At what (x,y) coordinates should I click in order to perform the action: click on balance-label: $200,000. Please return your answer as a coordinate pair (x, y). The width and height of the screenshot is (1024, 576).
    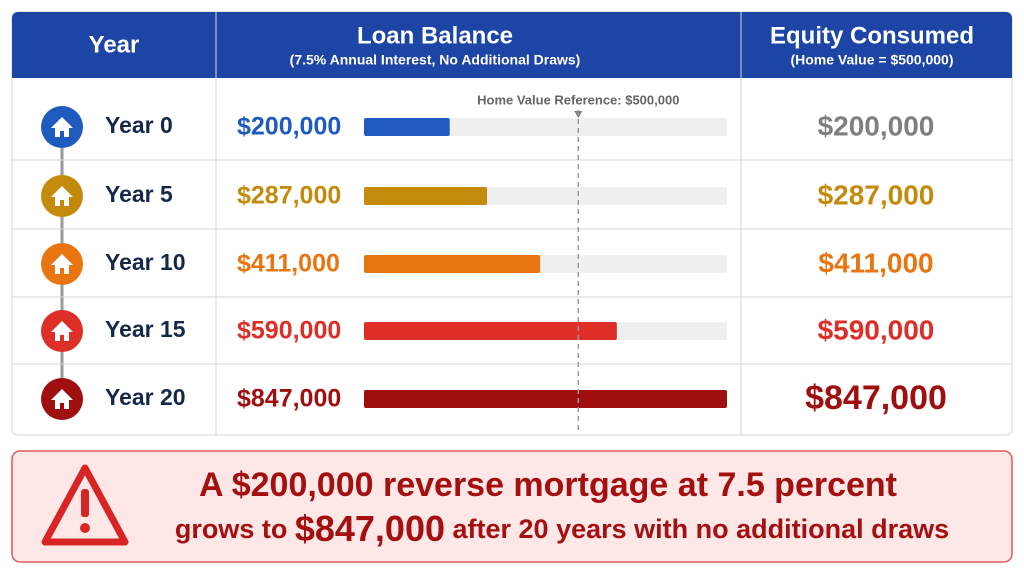
    Looking at the image, I should click on (289, 127).